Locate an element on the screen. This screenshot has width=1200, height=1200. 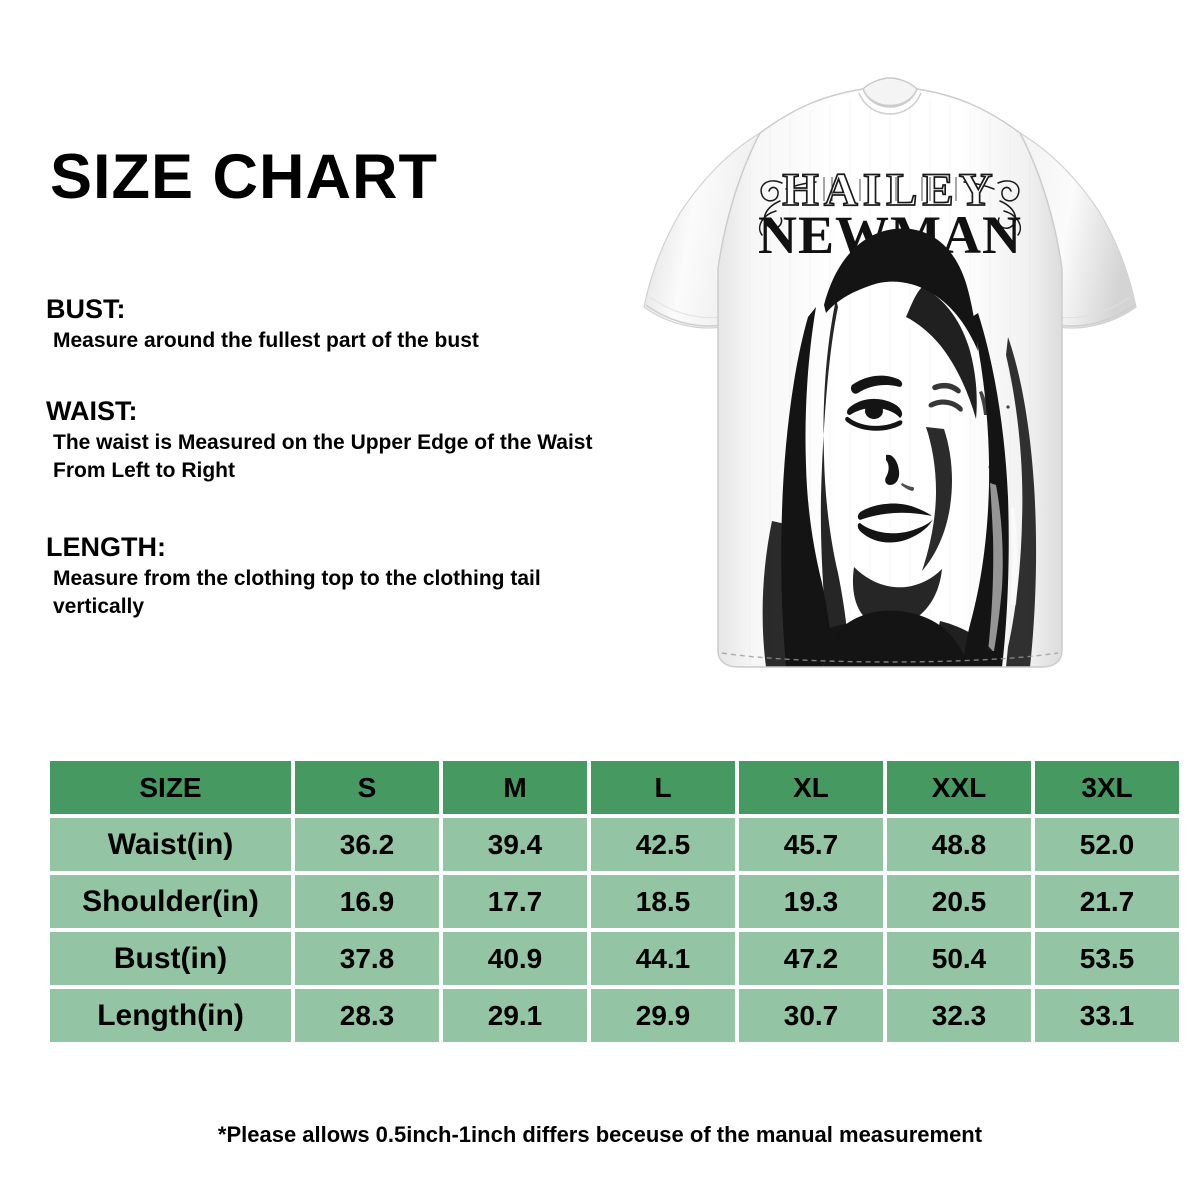
table-header-m: M is located at coordinates (515, 787).